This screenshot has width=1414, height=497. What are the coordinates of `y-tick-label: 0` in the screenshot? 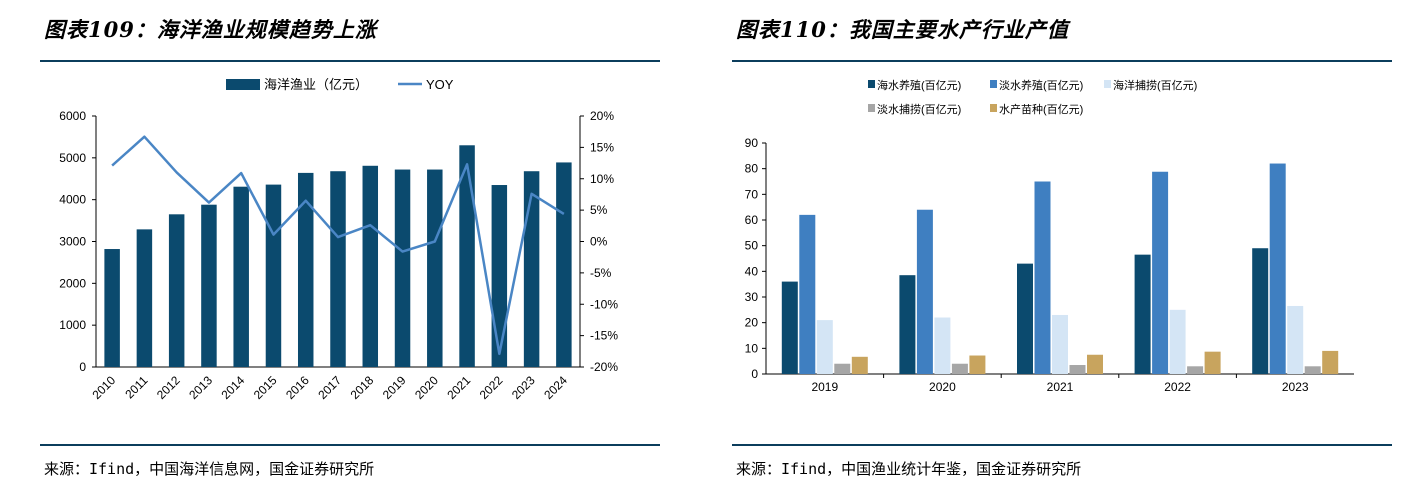 It's located at (754, 374).